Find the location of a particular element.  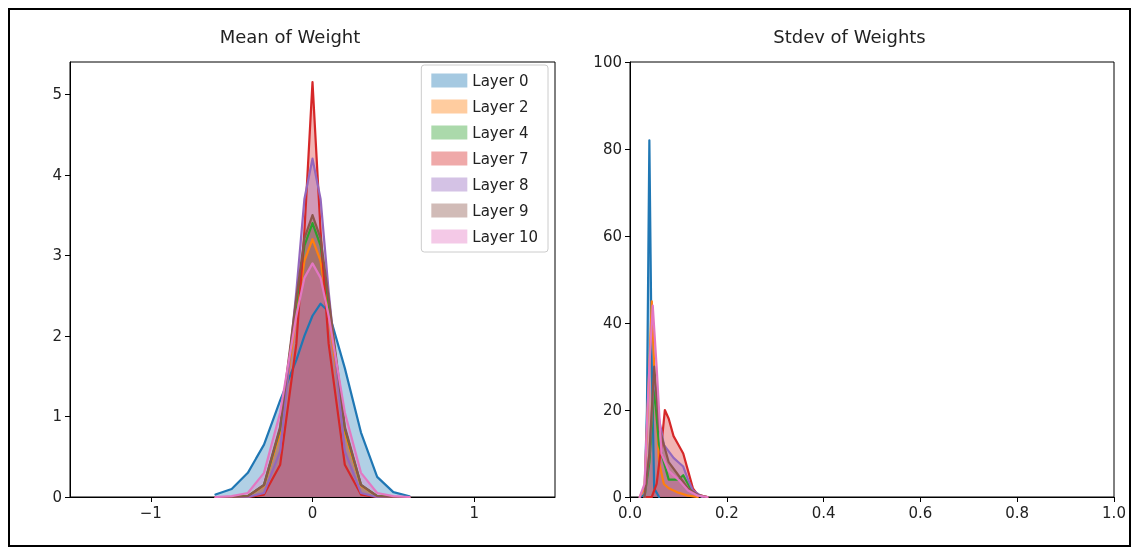

legend-label: Layer 7 is located at coordinates (500, 158).